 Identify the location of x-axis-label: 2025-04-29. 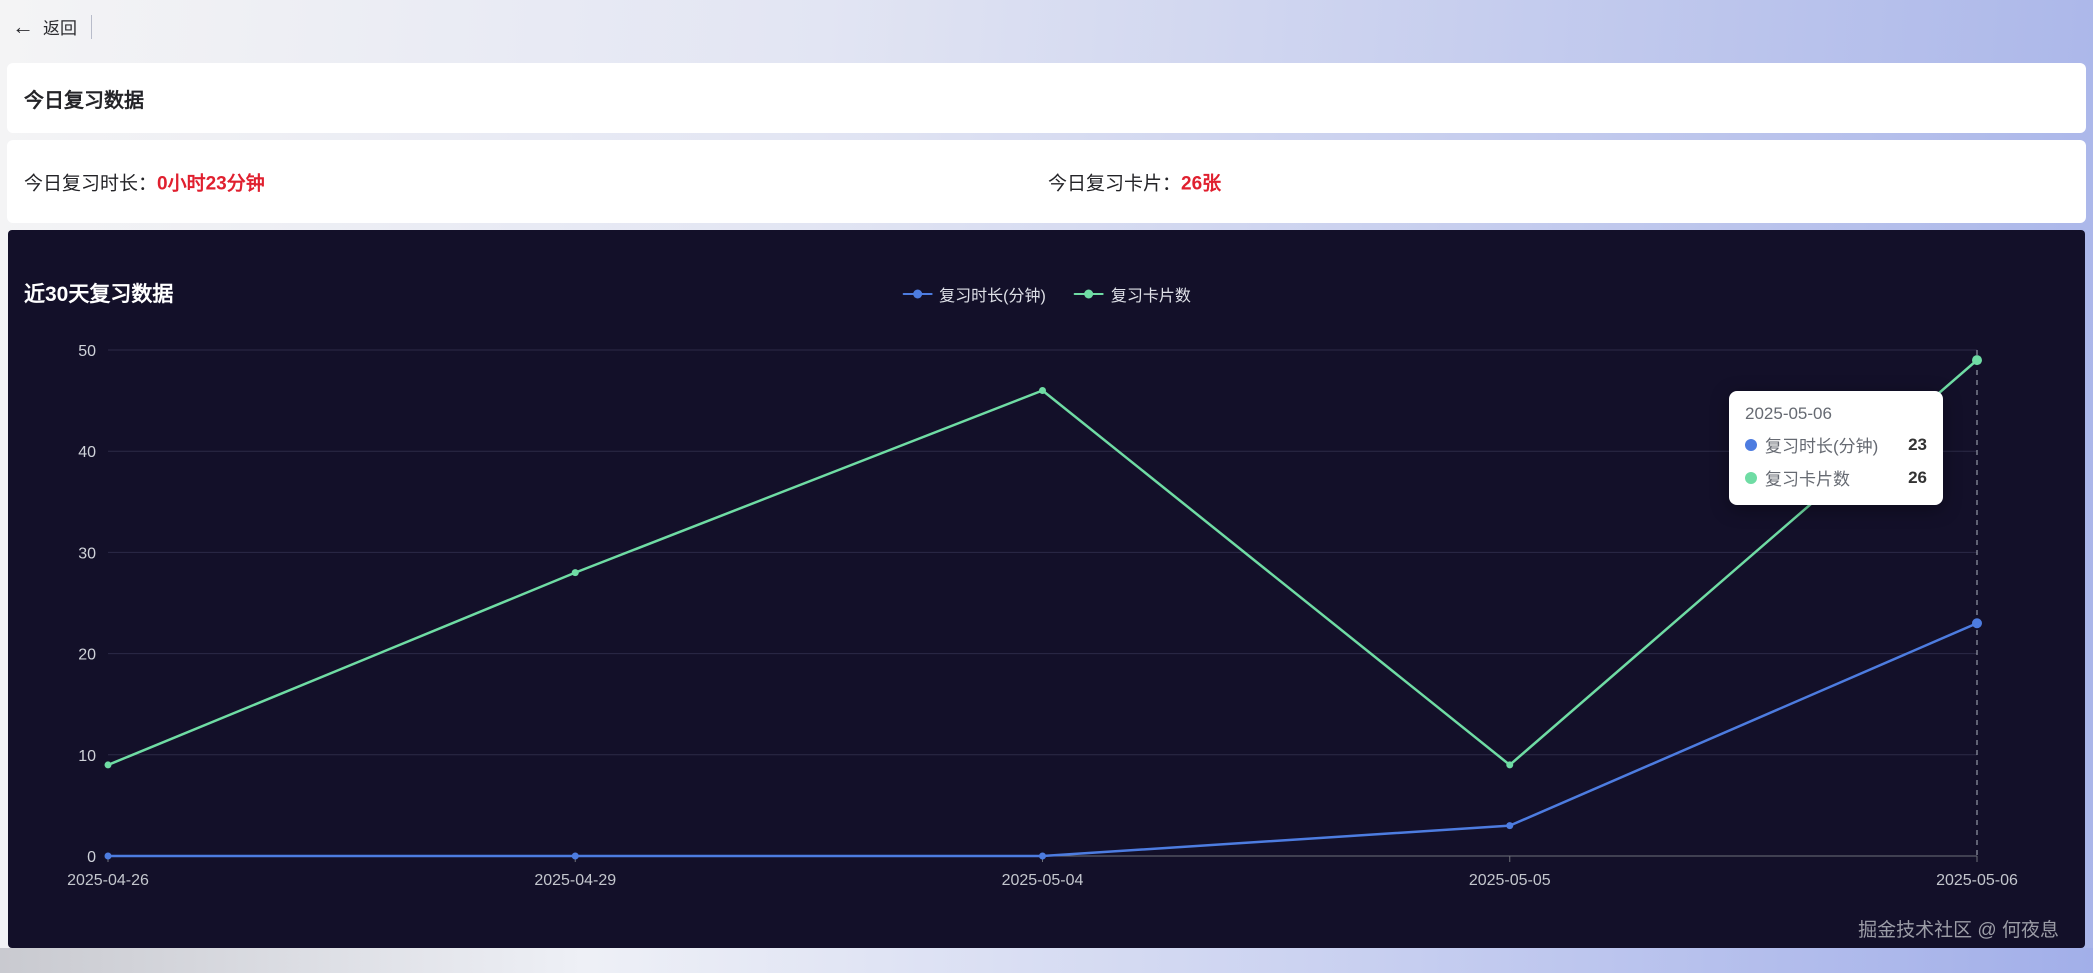
(575, 880).